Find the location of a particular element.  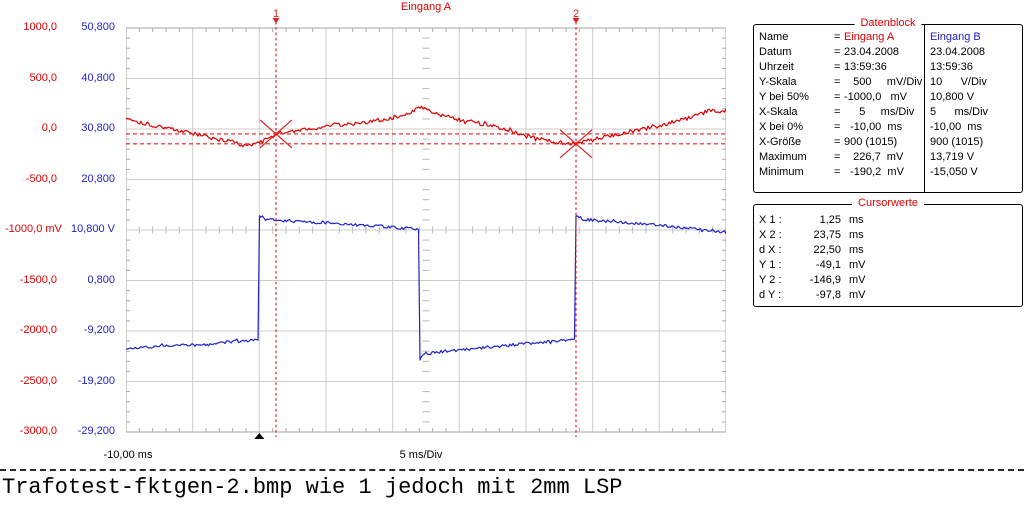

datenblock-db-label: Datum is located at coordinates (775, 52).